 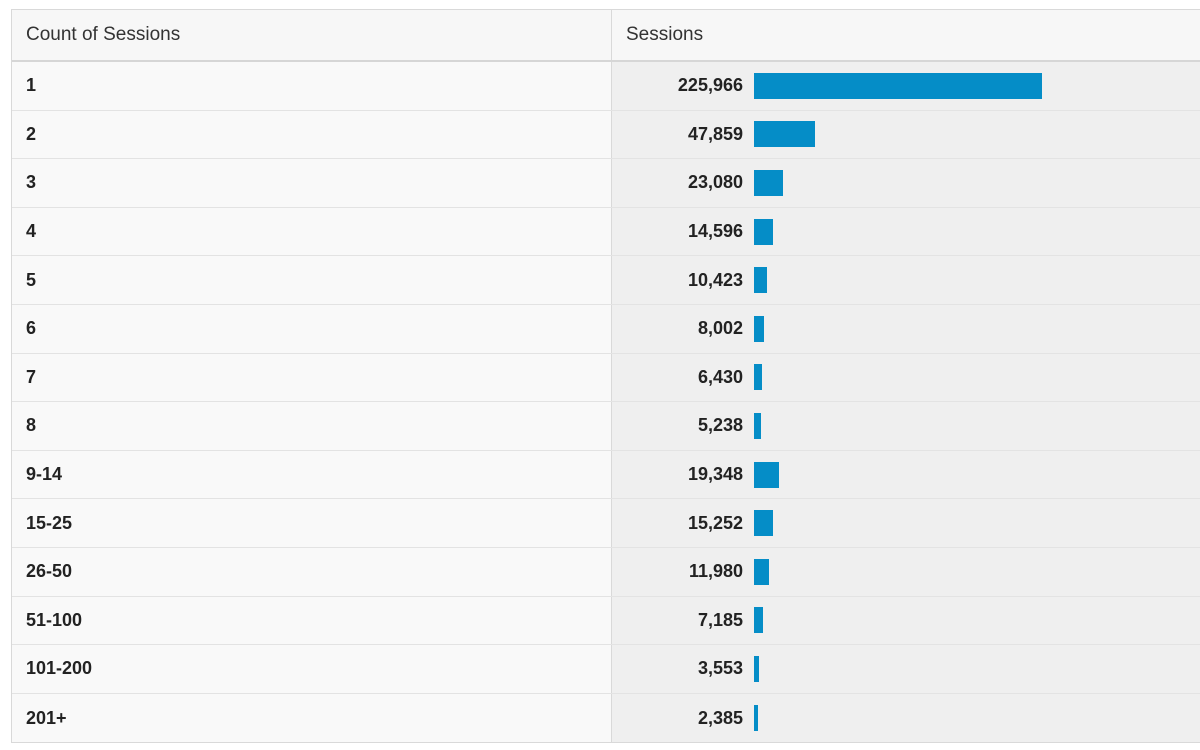 I want to click on row-sessions-cell: 47,859, so click(x=906, y=134).